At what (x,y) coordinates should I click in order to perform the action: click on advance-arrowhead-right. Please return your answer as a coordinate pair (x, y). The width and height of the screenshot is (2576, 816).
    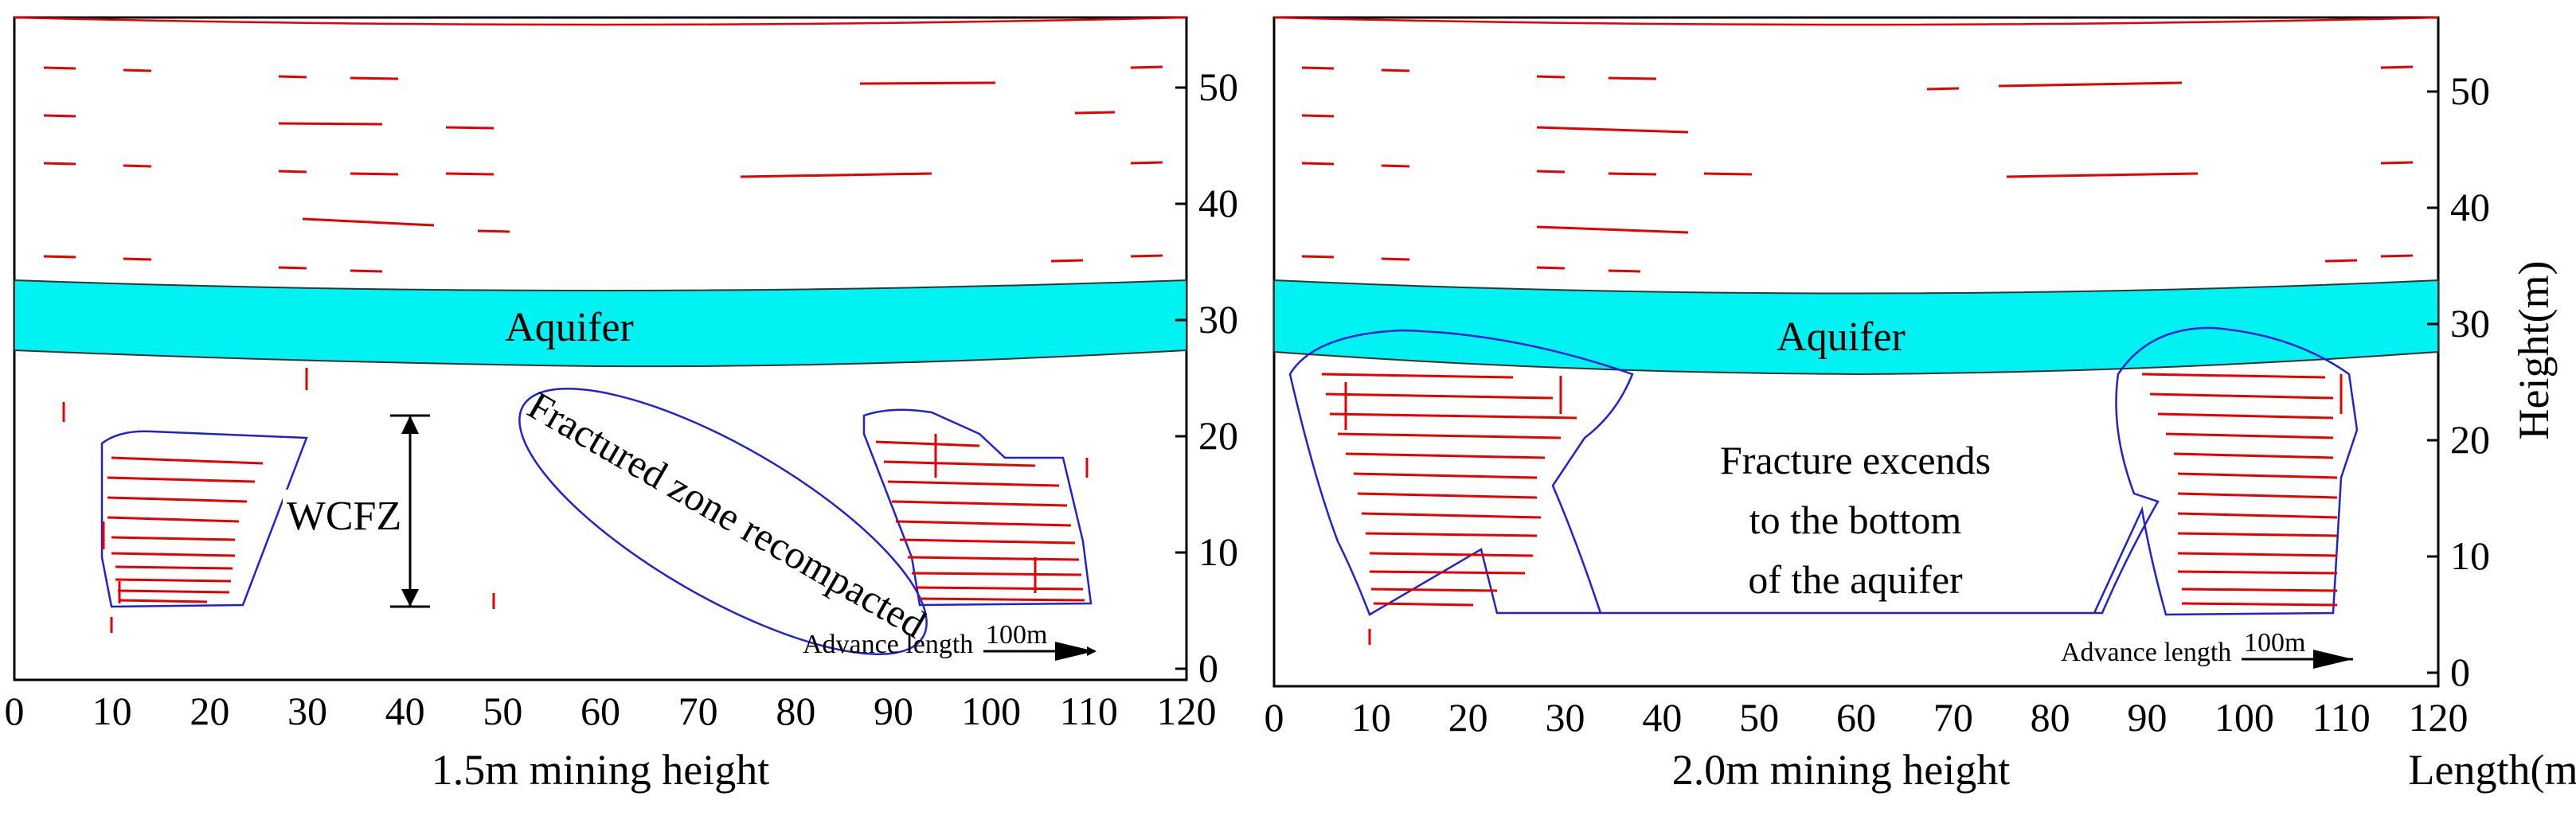
    Looking at the image, I should click on (2333, 659).